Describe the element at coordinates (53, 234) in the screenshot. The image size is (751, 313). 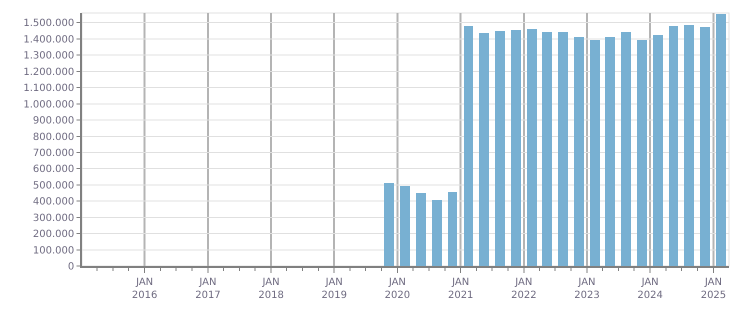
I see `y-tick-label: 200.000` at that location.